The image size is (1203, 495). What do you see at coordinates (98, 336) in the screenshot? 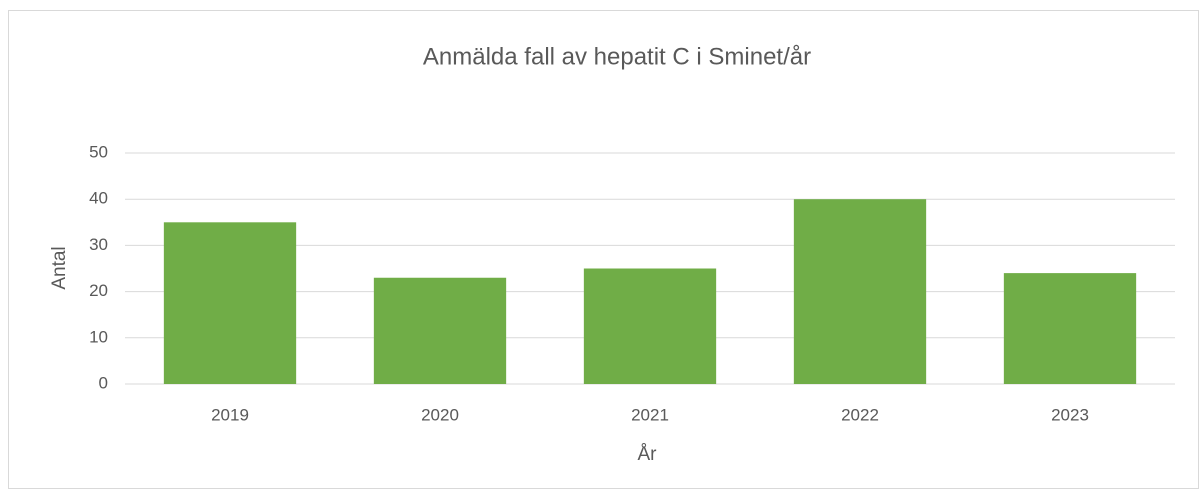
I see `y-tick-label: 10` at bounding box center [98, 336].